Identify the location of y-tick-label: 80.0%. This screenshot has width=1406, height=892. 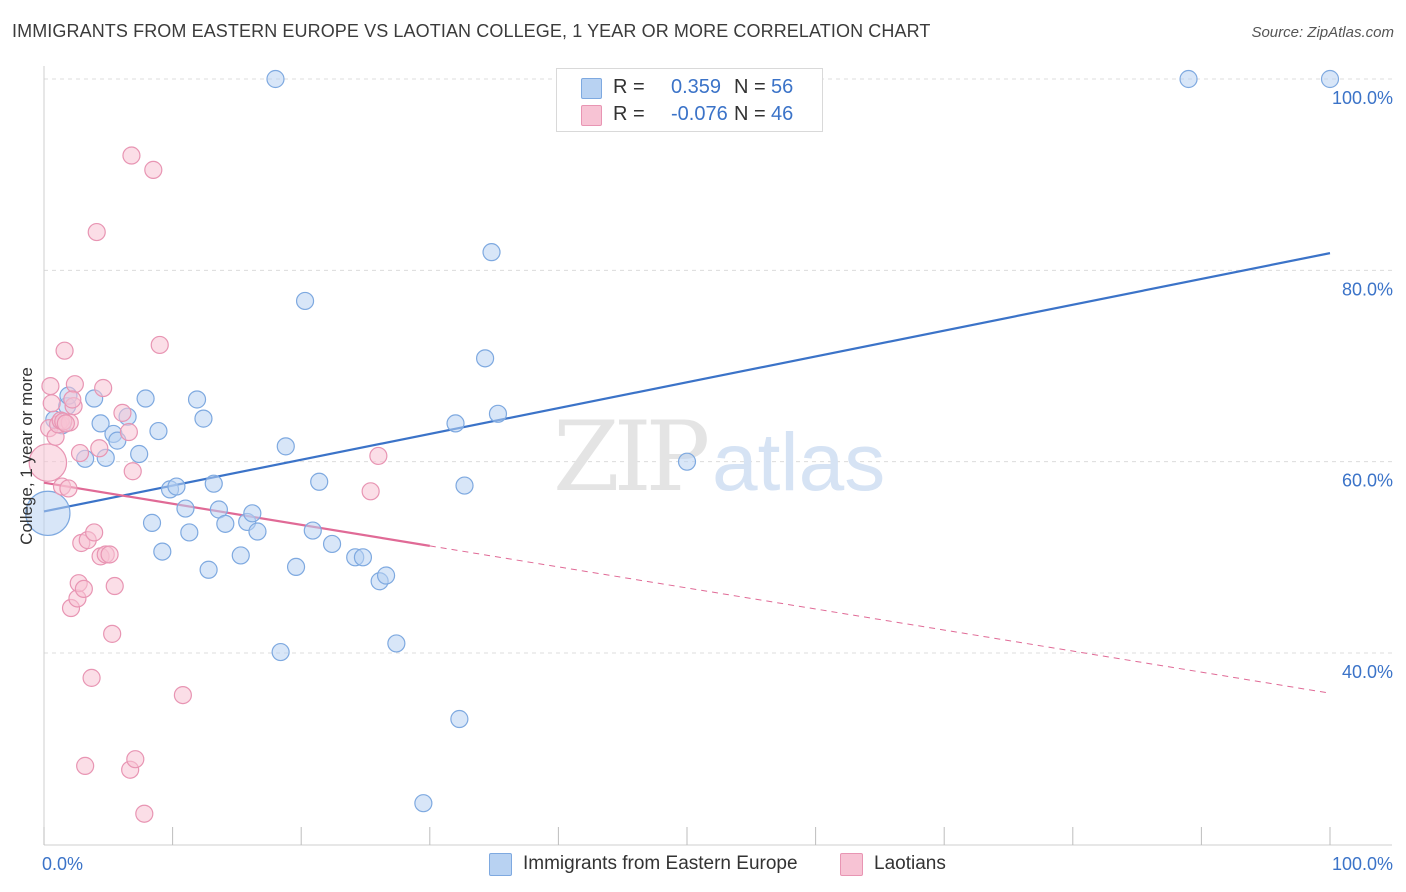
(1367, 289).